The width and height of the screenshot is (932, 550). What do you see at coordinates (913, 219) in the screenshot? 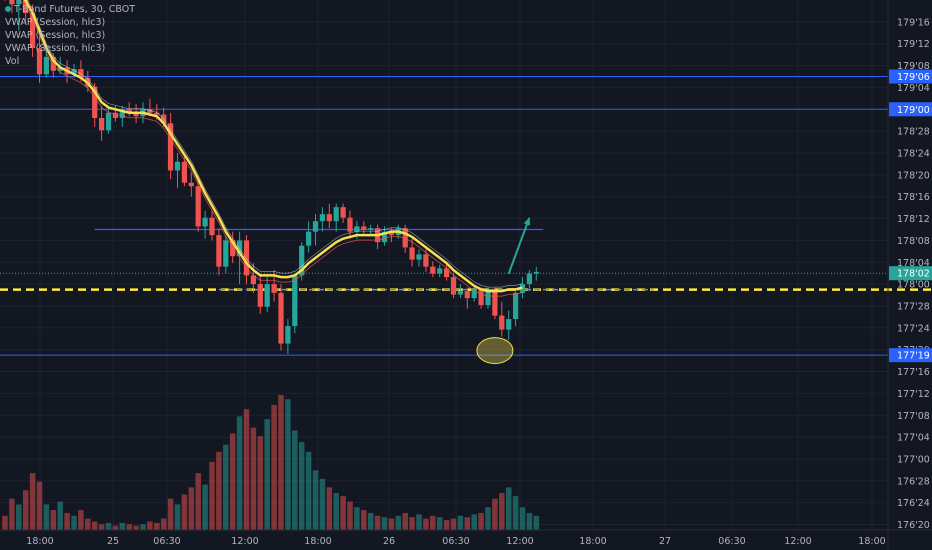
I see `y-tick-label: 178'12` at bounding box center [913, 219].